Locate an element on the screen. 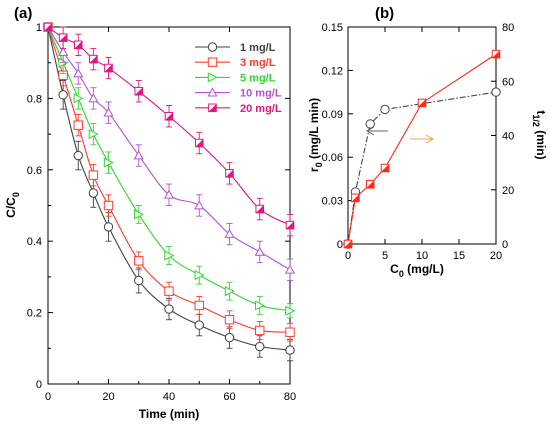 The image size is (550, 425). panel-b-x-axis-title-main: C is located at coordinates (394, 269).